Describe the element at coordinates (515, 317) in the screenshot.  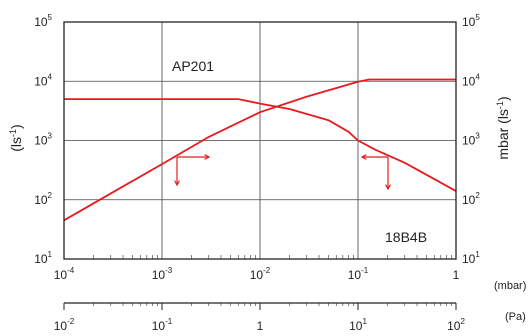
I see `secondary-x-unit-label: (Pa)` at that location.